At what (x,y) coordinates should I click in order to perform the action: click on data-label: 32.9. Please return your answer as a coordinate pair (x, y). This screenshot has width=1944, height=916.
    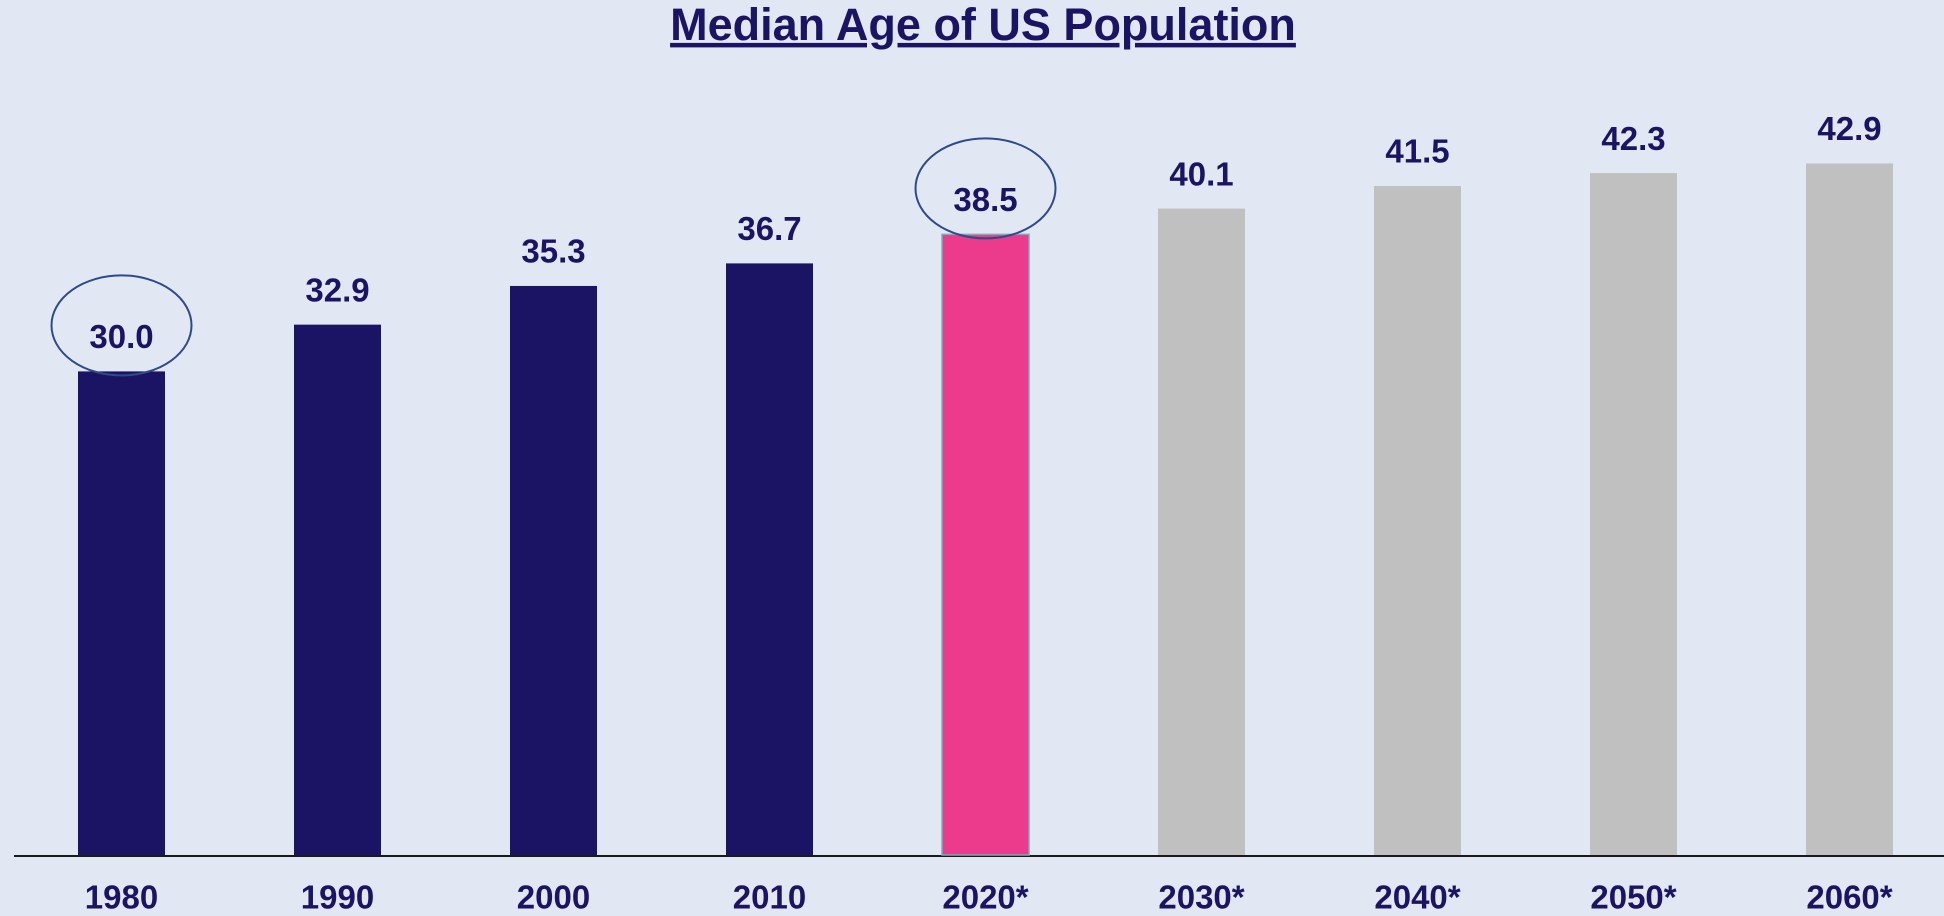
    Looking at the image, I should click on (337, 289).